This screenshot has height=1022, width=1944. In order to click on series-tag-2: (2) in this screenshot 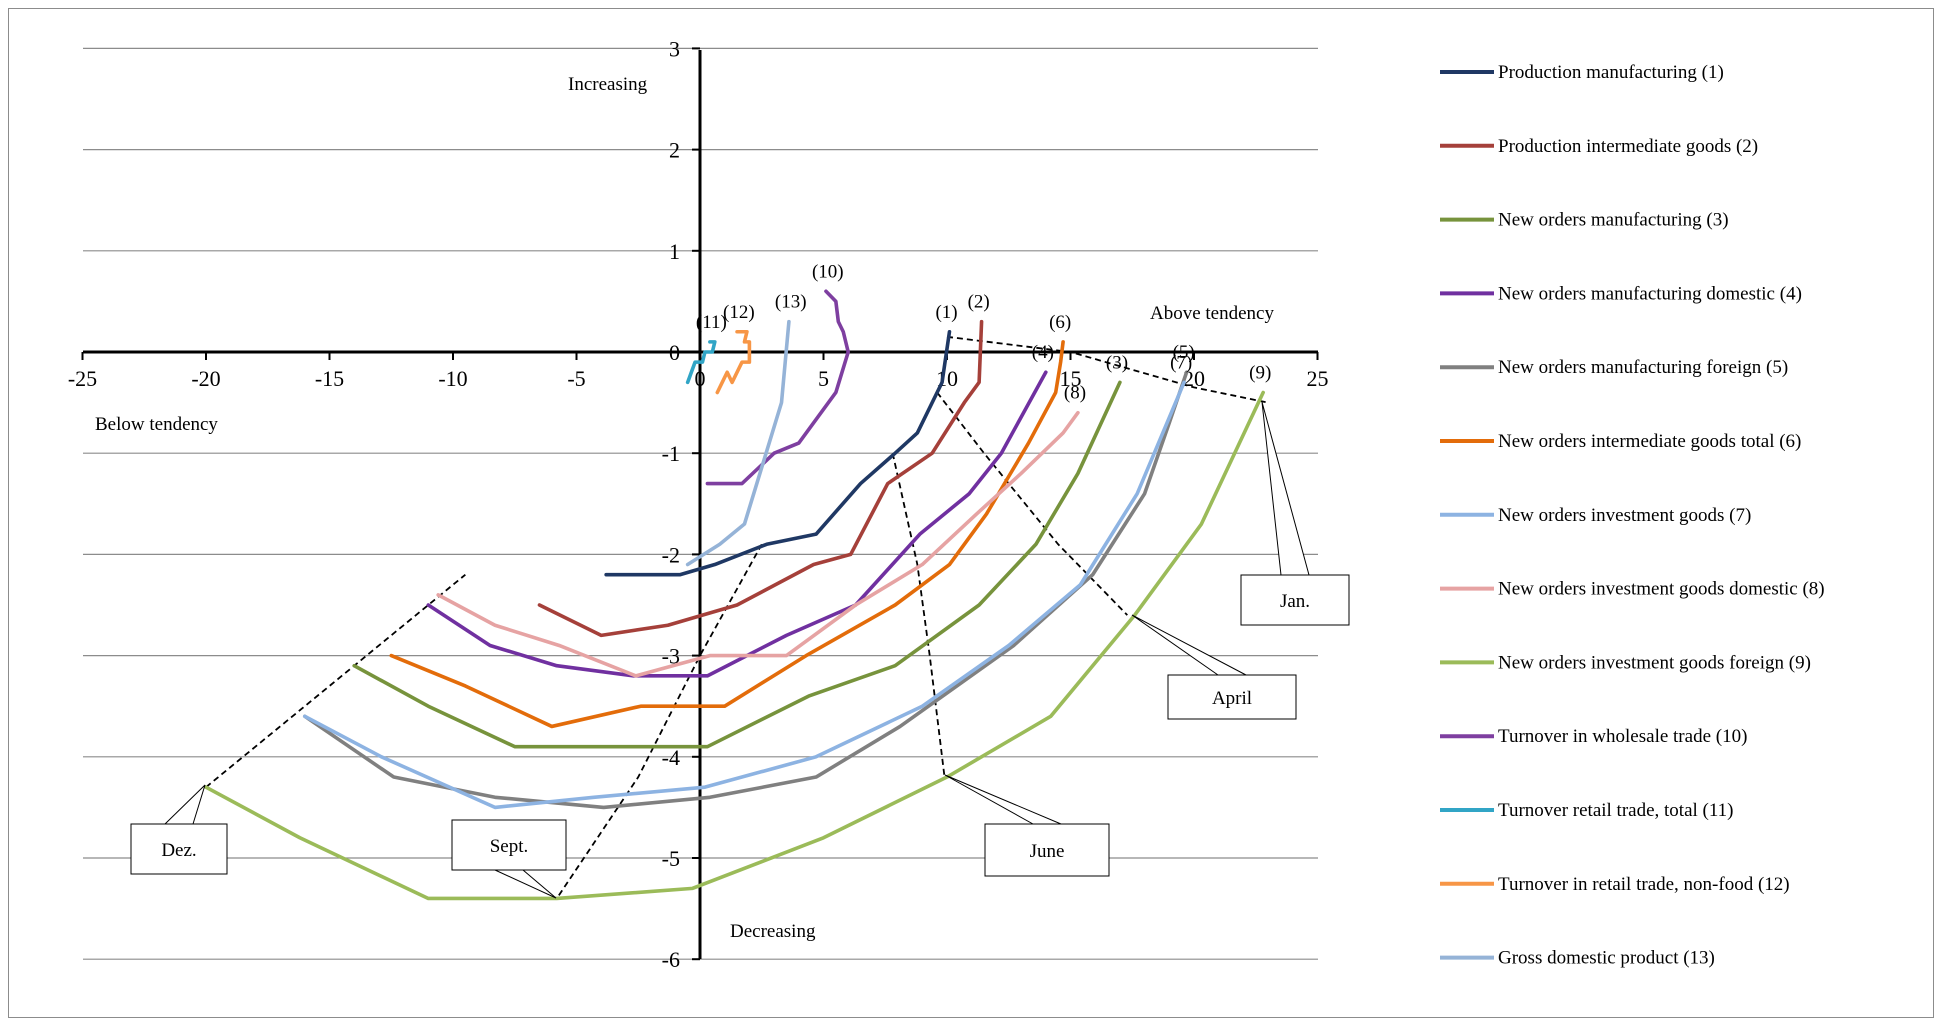, I will do `click(979, 302)`.